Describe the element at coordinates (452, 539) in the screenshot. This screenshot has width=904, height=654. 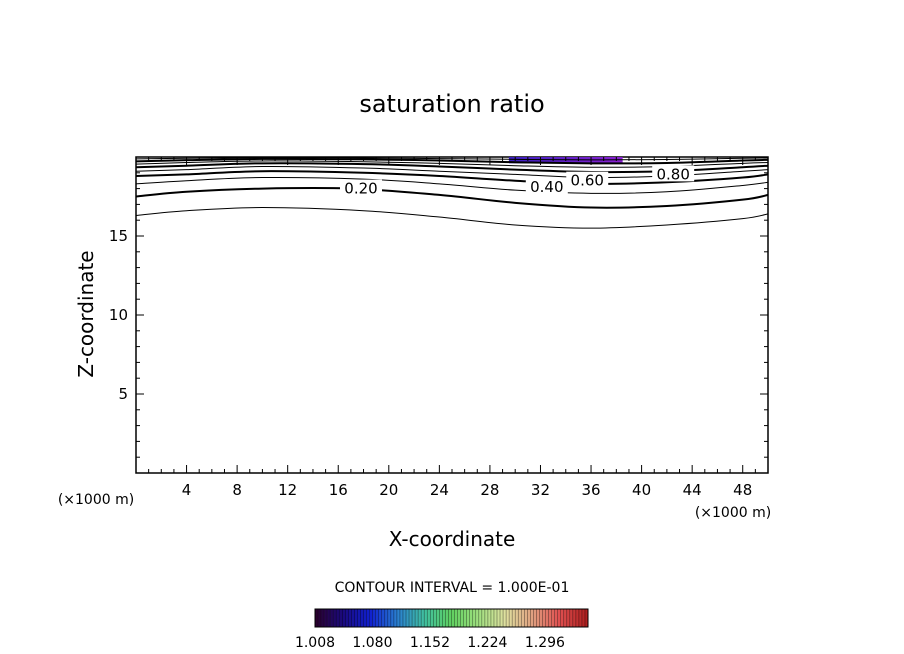
I see `x-axis-label: X-coordinate` at that location.